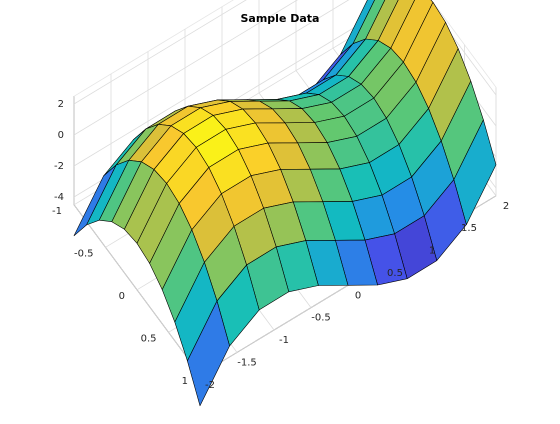 The image size is (560, 424). Describe the element at coordinates (247, 362) in the screenshot. I see `x-tick-label: -1.5` at that location.